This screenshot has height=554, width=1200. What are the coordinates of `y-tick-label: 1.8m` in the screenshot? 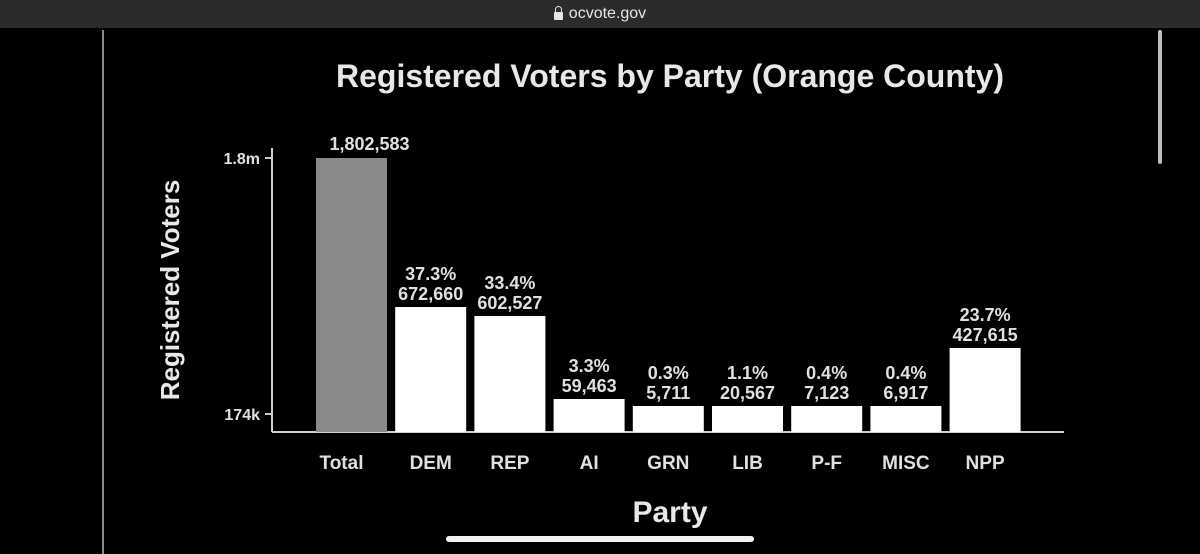 It's located at (242, 159).